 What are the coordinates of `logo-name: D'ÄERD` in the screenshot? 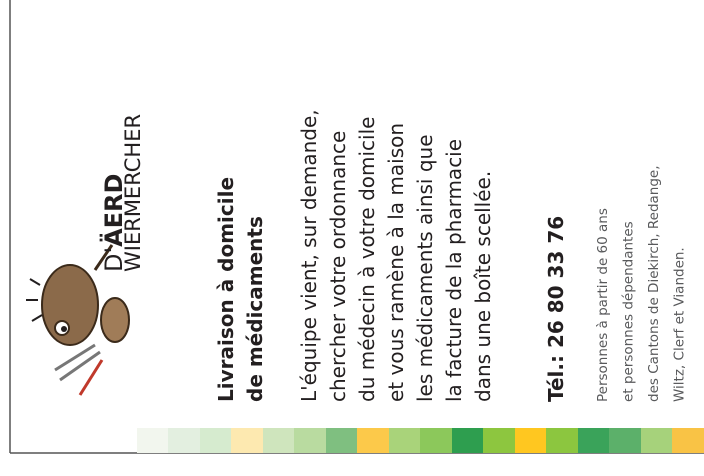 It's located at (113, 223).